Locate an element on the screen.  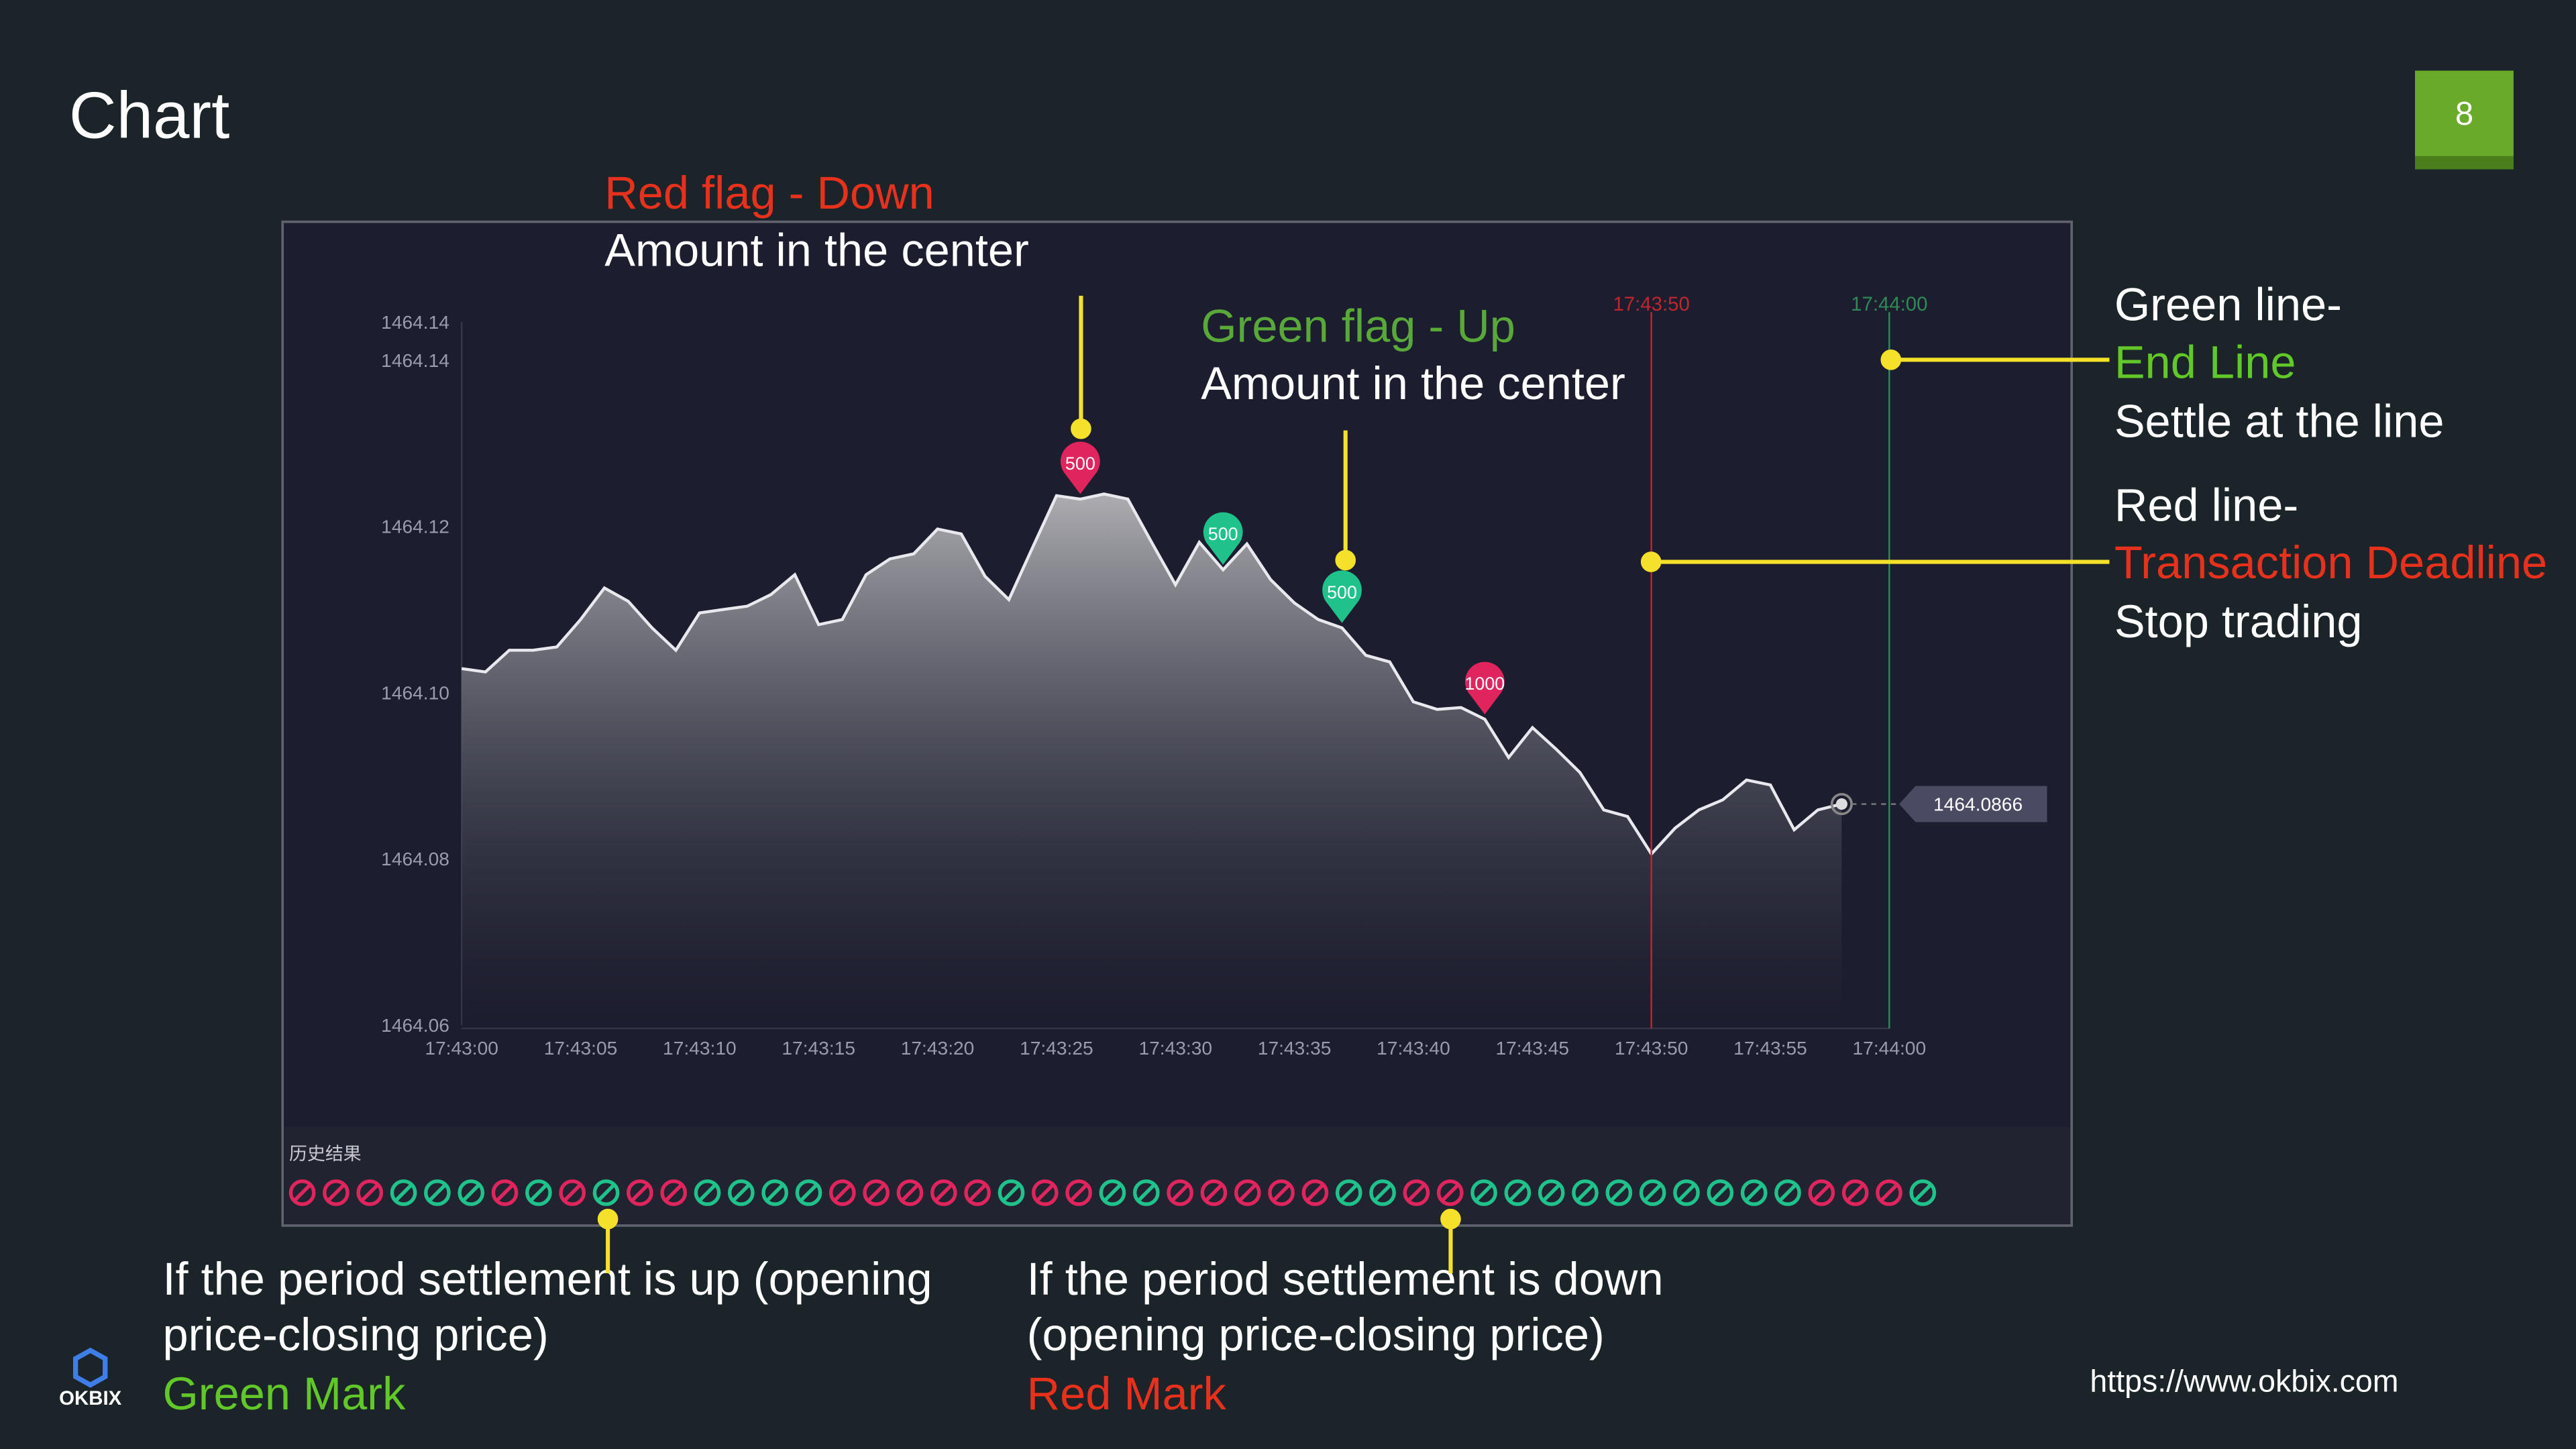
deadline-line-label: 17:43:50 is located at coordinates (1651, 304).